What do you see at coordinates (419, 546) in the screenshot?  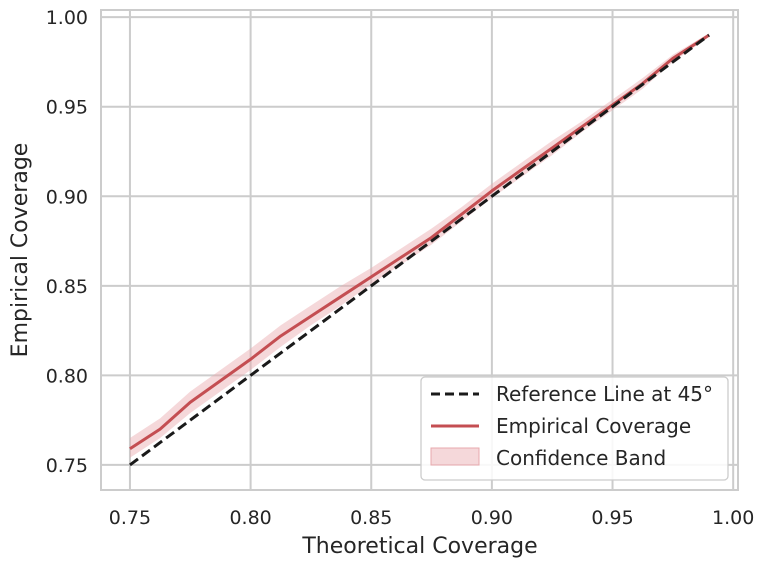 I see `x-axis-title: Theoretical Coverage` at bounding box center [419, 546].